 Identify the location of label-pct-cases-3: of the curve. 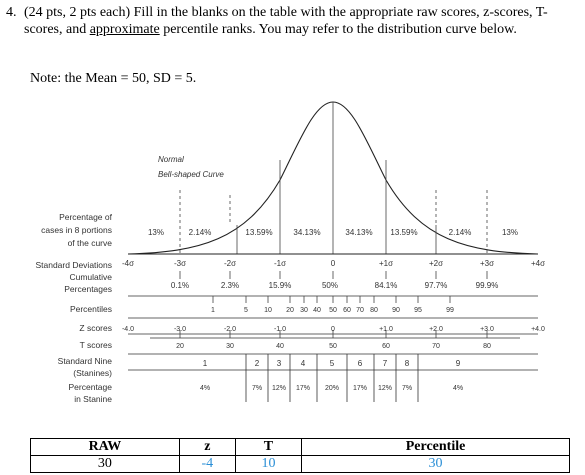
(90, 243).